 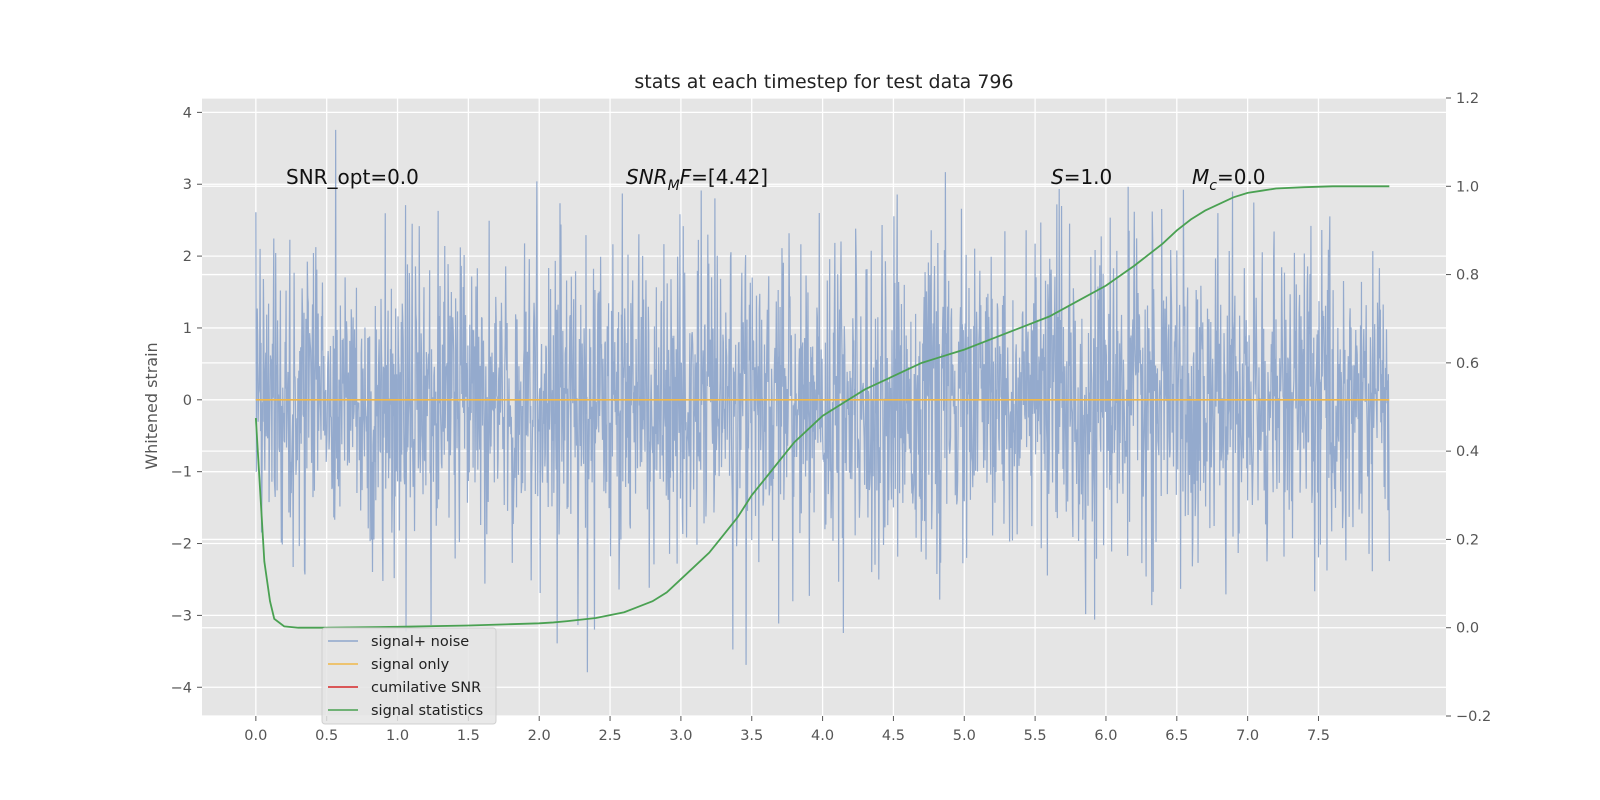 I want to click on y-axis-label: Whitened strain, so click(x=151, y=405).